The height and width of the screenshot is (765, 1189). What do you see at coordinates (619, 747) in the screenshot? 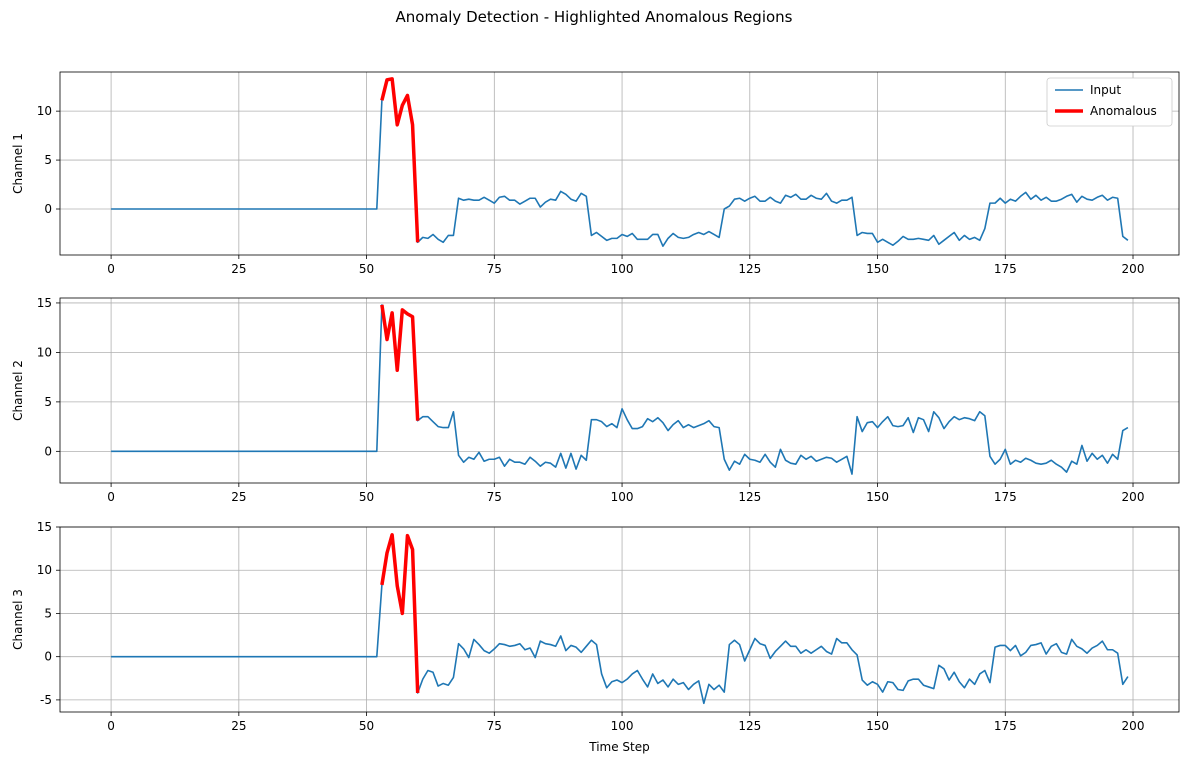
I see `x-axis-label: Time Step` at bounding box center [619, 747].